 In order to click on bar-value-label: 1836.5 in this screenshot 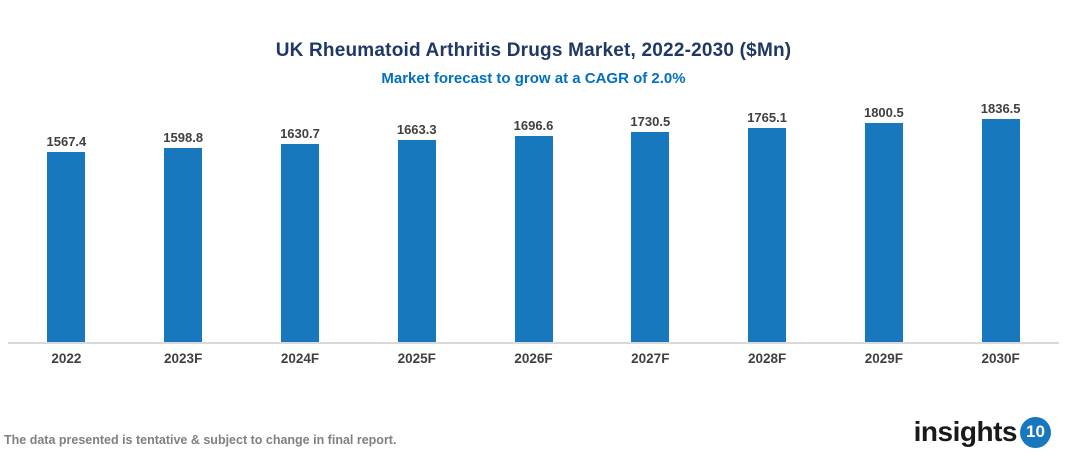, I will do `click(1000, 108)`.